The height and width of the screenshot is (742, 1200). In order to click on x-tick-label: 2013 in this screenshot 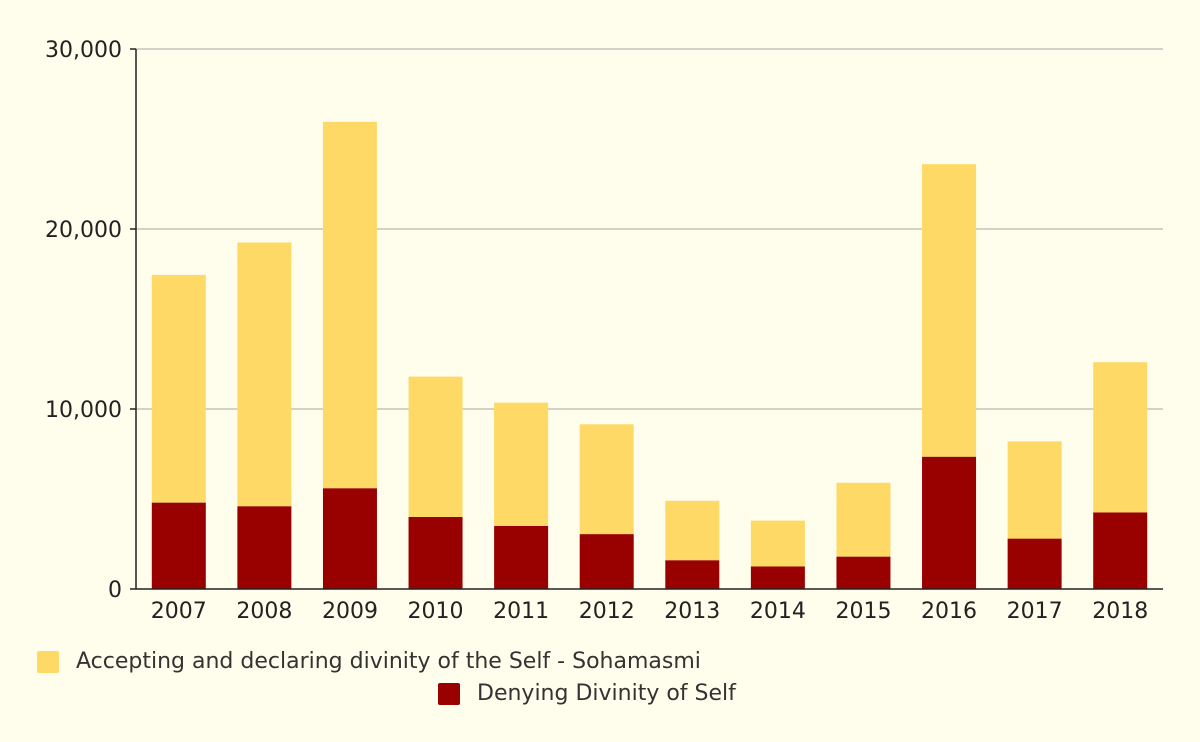, I will do `click(692, 611)`.